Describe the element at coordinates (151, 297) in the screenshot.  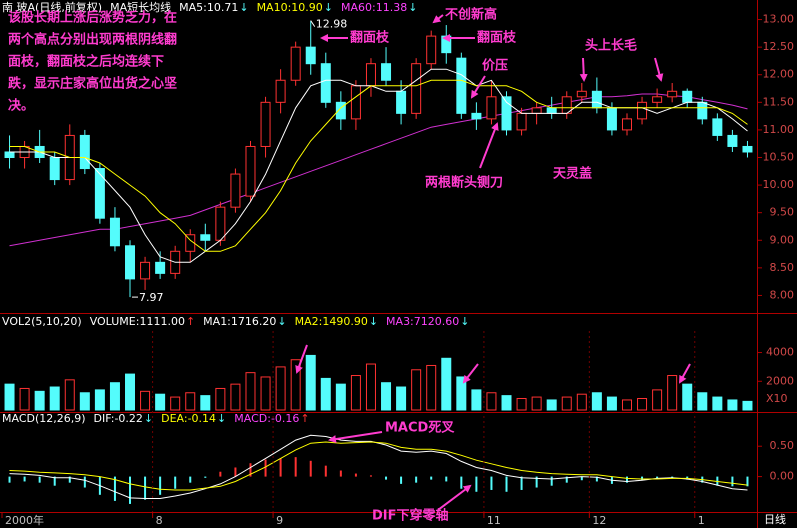
I see `low-label: 7.97` at that location.